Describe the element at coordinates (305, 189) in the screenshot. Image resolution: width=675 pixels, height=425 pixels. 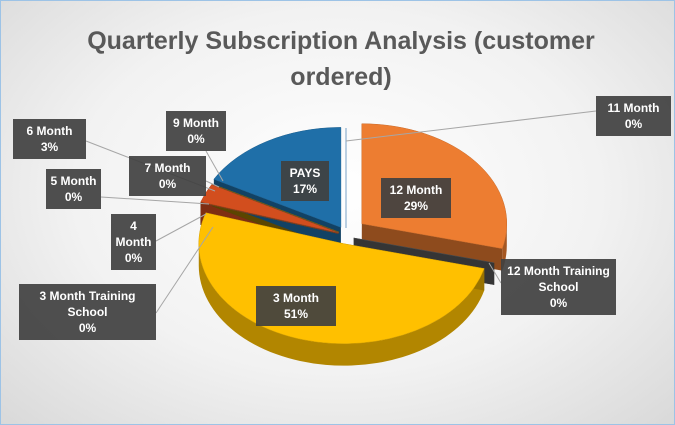
I see `label-value: 17%` at that location.